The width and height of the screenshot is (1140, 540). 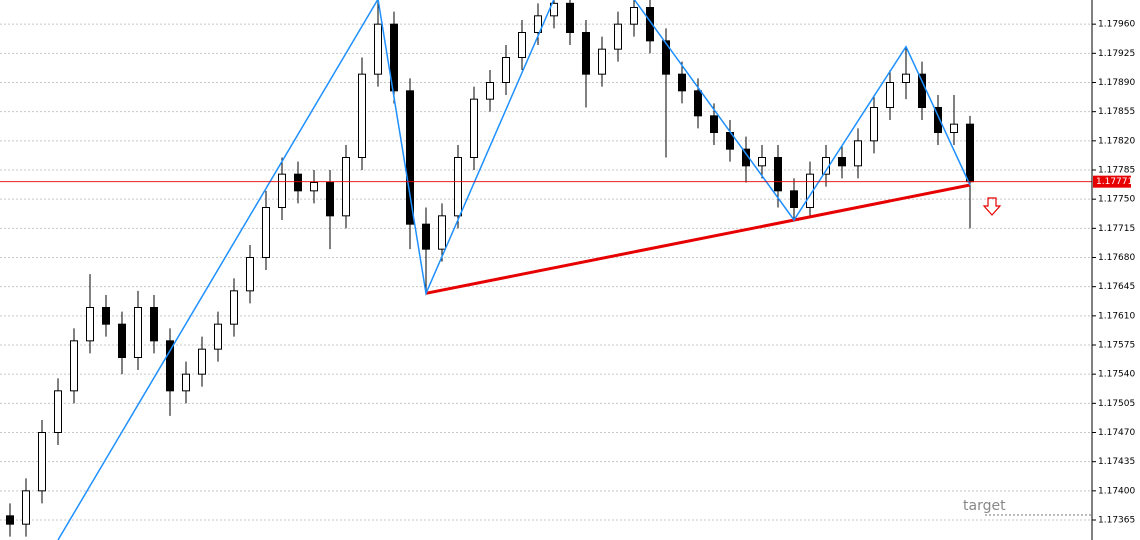 What do you see at coordinates (1116, 287) in the screenshot?
I see `y-tick-label: 1.17645` at bounding box center [1116, 287].